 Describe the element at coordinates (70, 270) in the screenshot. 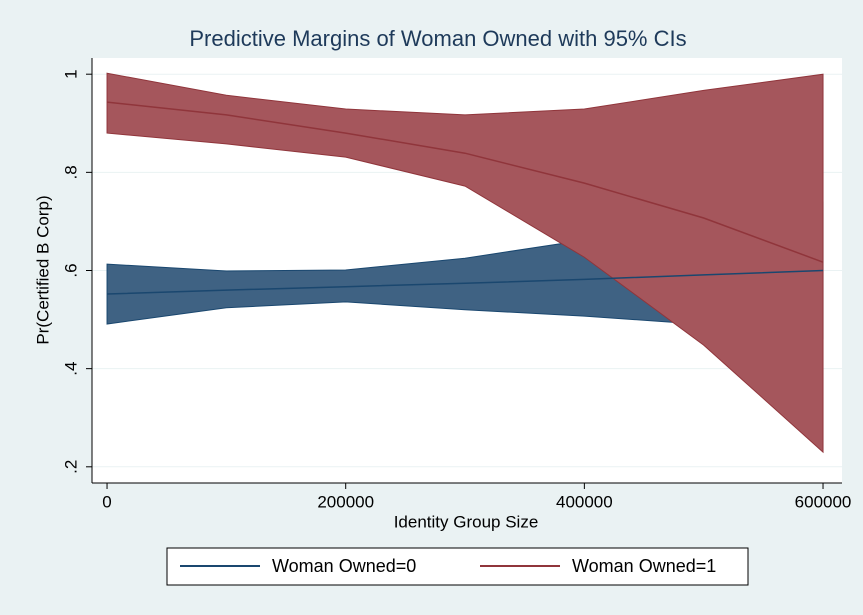

I see `y-tick-label: .6` at that location.